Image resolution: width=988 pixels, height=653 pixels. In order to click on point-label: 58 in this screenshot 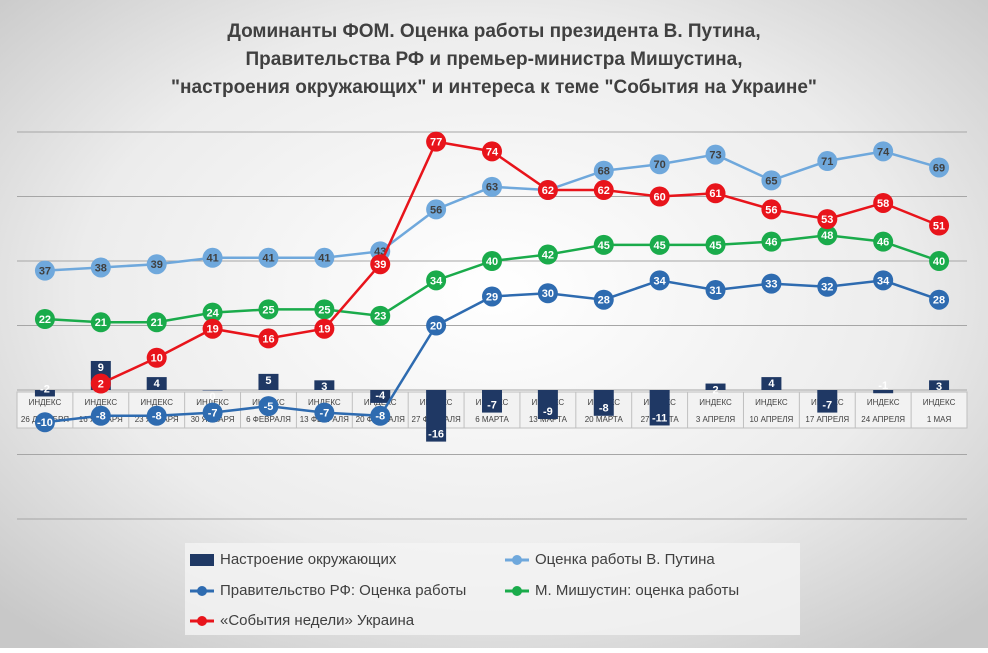, I will do `click(883, 204)`.